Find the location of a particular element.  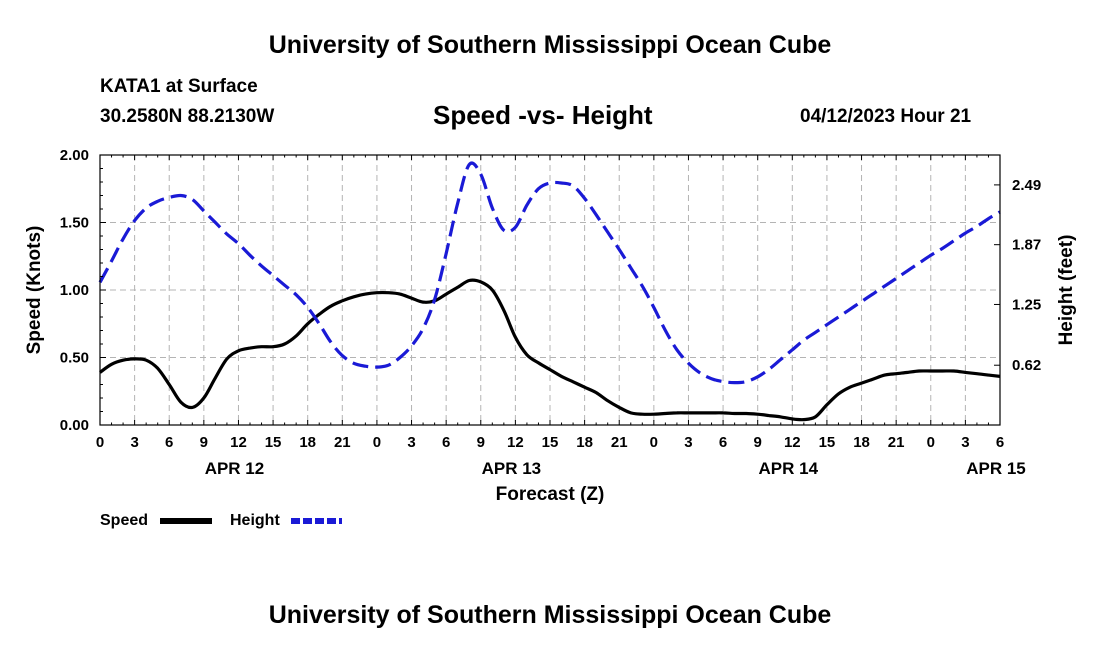

y-left-tick-label: 1.00 is located at coordinates (74, 290).